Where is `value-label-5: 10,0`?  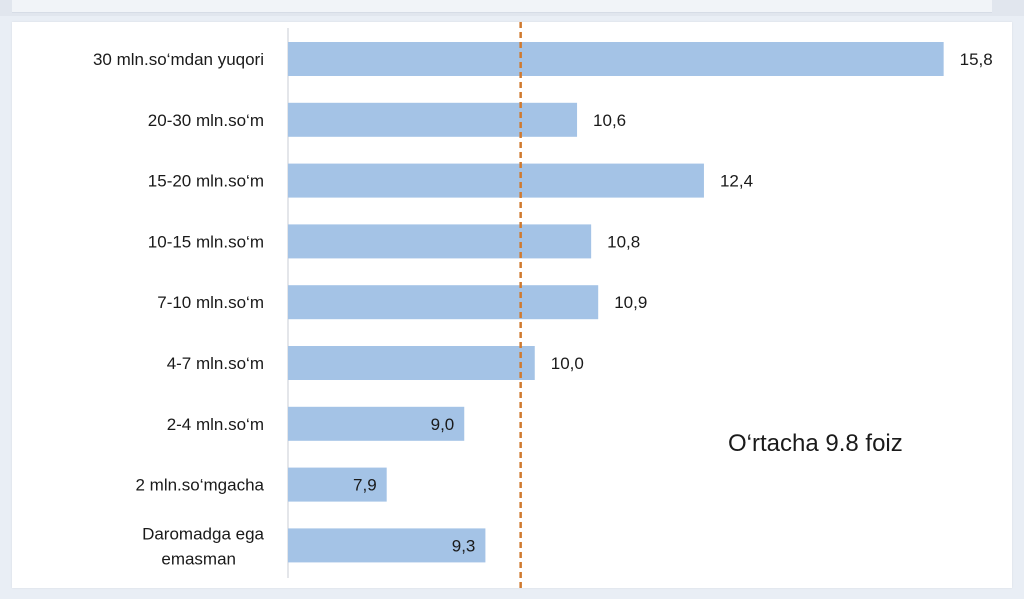
value-label-5: 10,0 is located at coordinates (567, 363).